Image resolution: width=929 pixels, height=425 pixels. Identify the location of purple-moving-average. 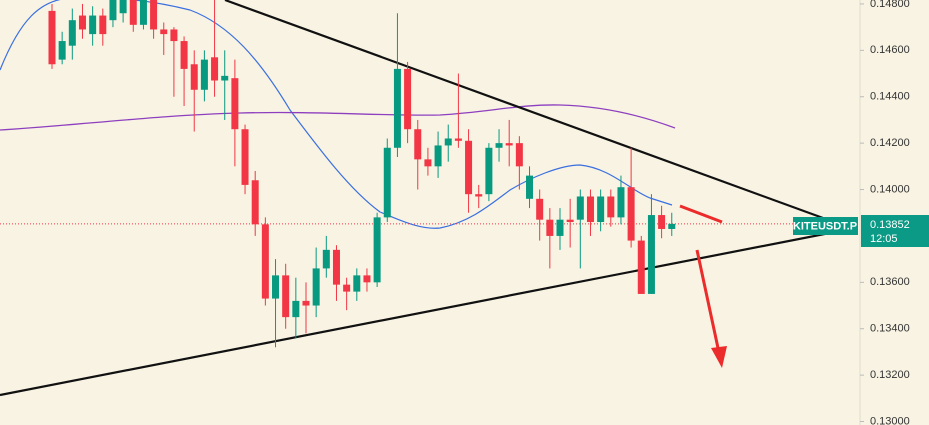
(338, 117).